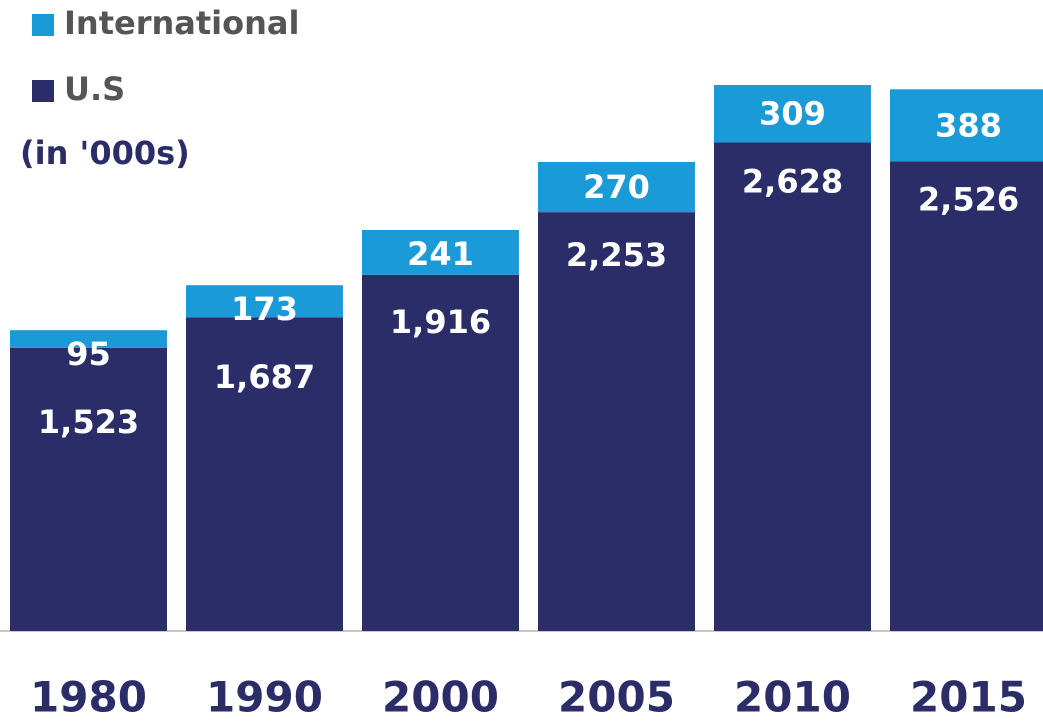 This screenshot has height=721, width=1043. Describe the element at coordinates (88, 354) in the screenshot. I see `value-label: 95` at that location.